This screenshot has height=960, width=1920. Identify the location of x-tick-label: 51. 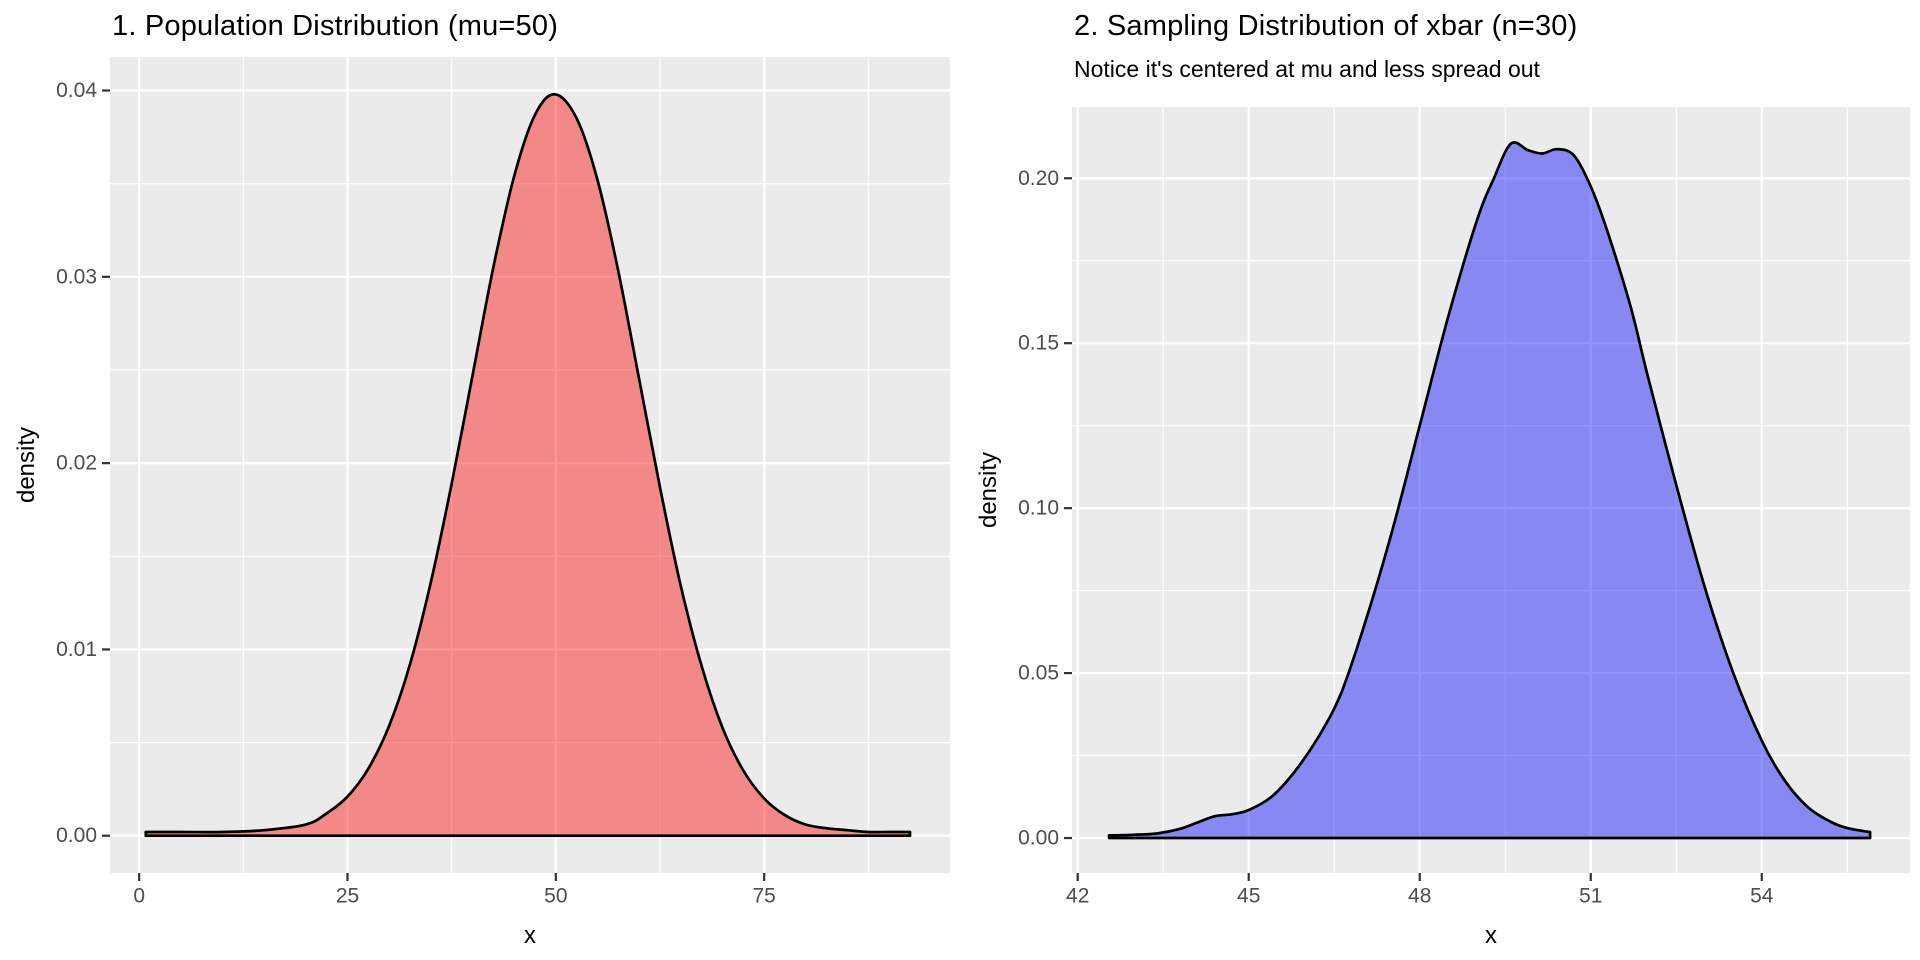
(1590, 895).